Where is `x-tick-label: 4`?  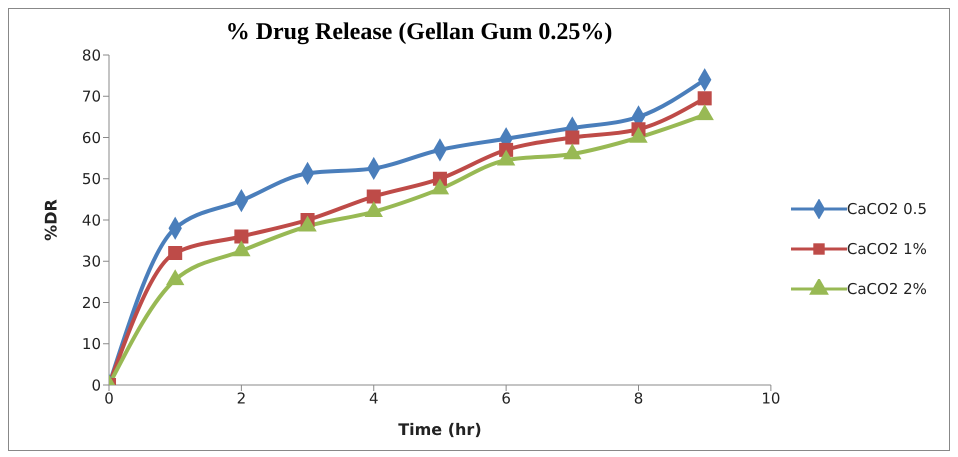 x-tick-label: 4 is located at coordinates (373, 399).